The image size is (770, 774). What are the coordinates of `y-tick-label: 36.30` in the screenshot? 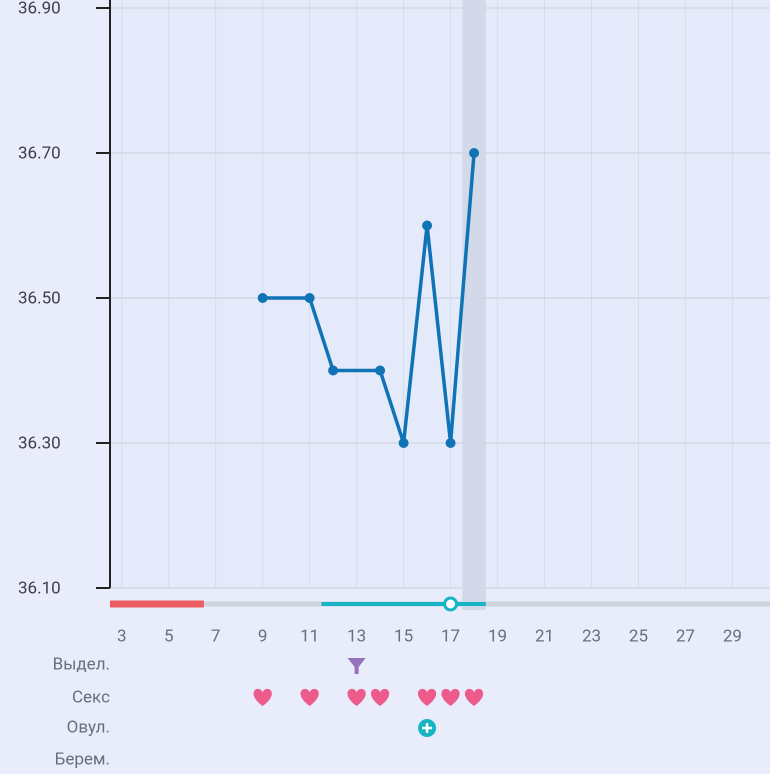 It's located at (39, 443).